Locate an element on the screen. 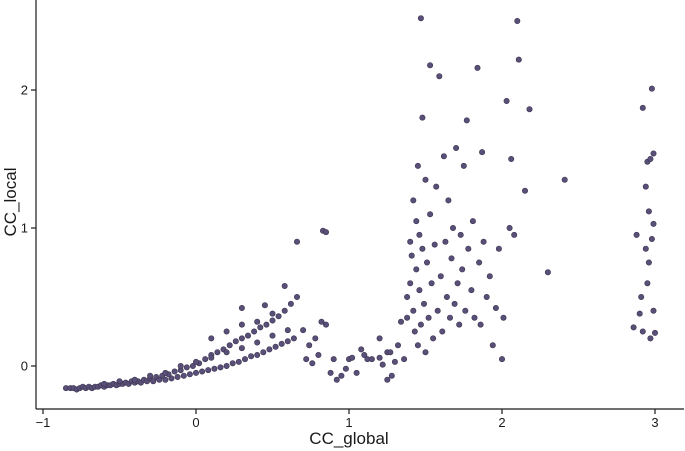 The width and height of the screenshot is (685, 451). x-tick-label: 2 is located at coordinates (501, 422).